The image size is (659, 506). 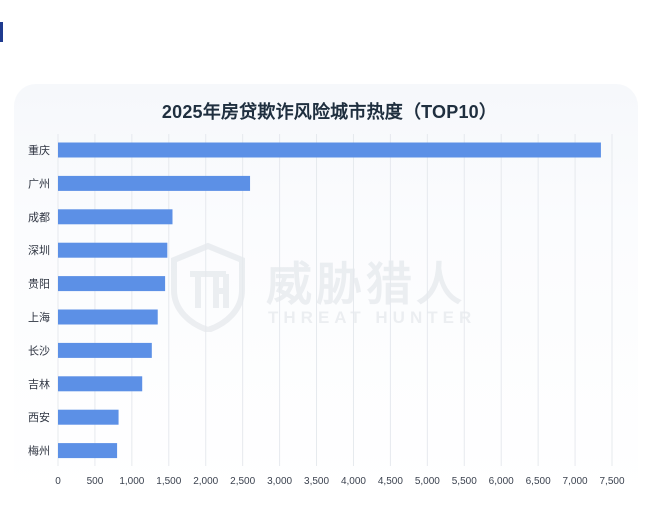 I want to click on x-tick-label: 3,500, so click(x=316, y=481).